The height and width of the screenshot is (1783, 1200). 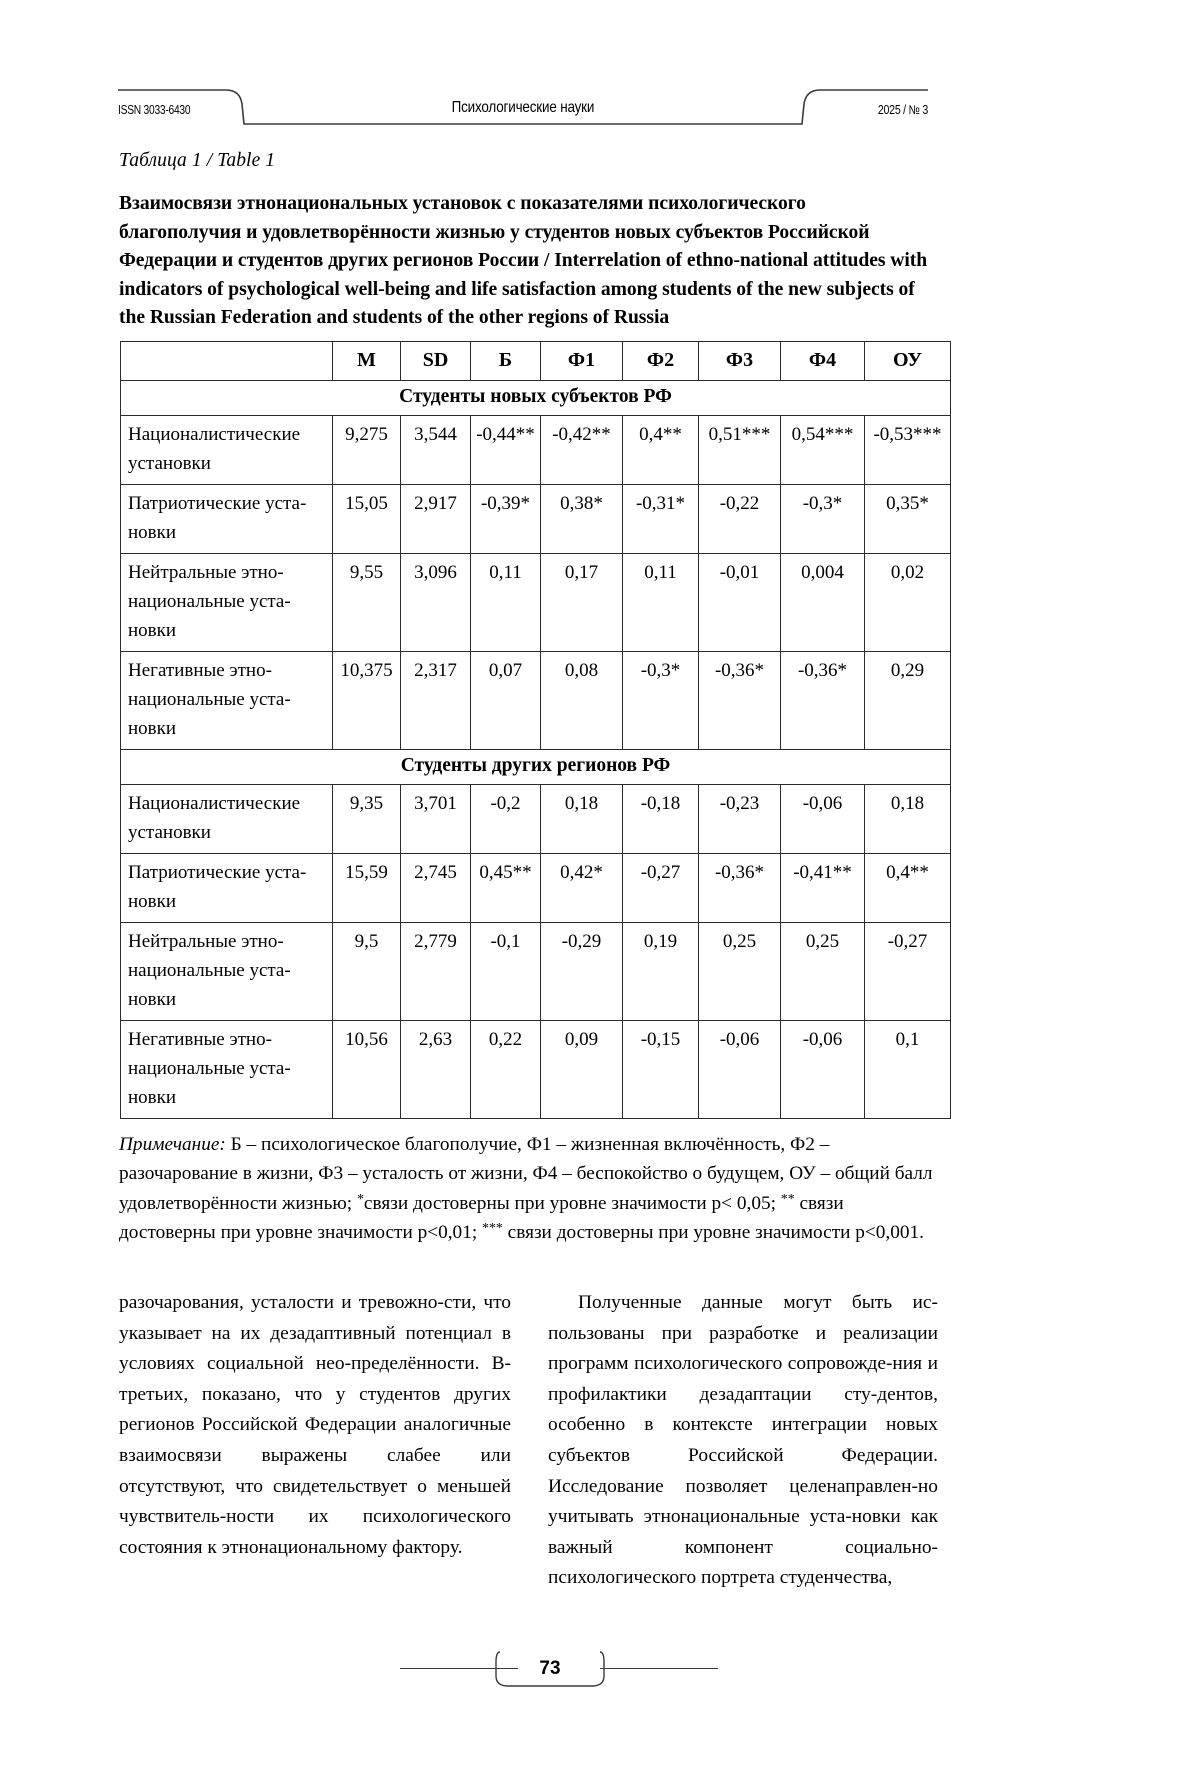 I want to click on running-head-rule, so click(x=523, y=107).